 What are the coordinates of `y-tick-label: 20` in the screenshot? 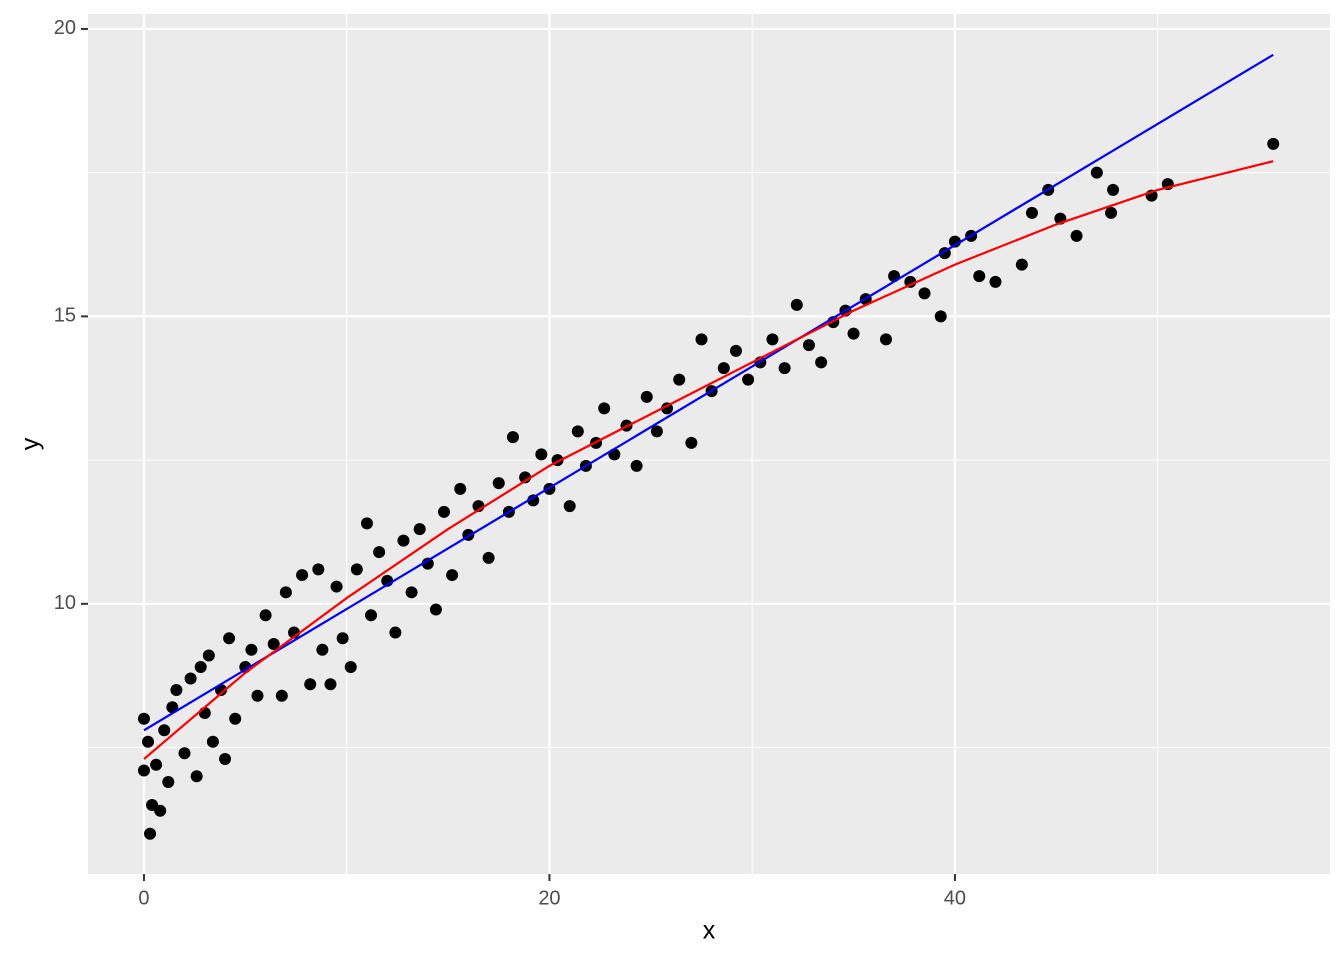 It's located at (65, 28).